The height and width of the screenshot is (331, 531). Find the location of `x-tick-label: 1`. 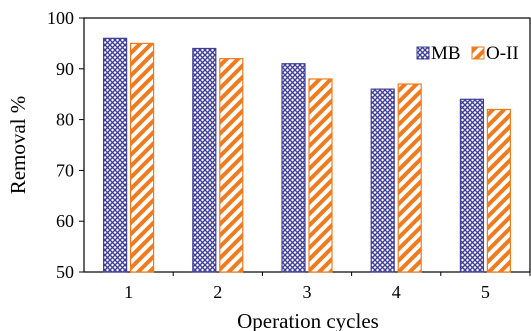

x-tick-label: 1 is located at coordinates (128, 292).